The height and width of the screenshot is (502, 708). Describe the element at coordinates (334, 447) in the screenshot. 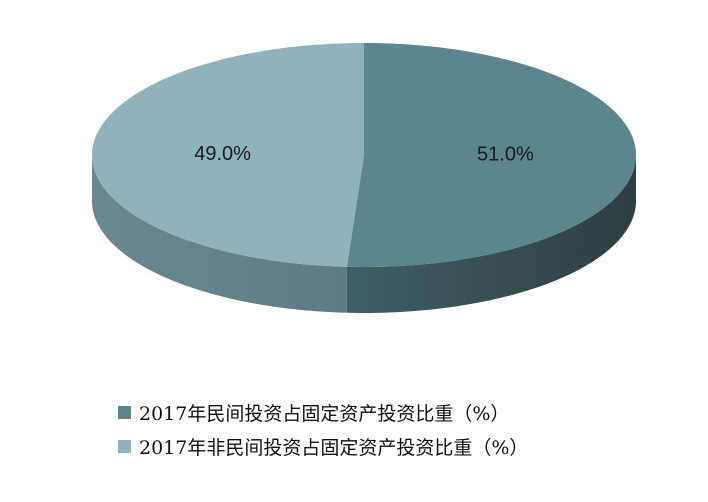

I see `legend-label-non-private: 2017年非民间投资占固定资产投资比重（%）` at that location.